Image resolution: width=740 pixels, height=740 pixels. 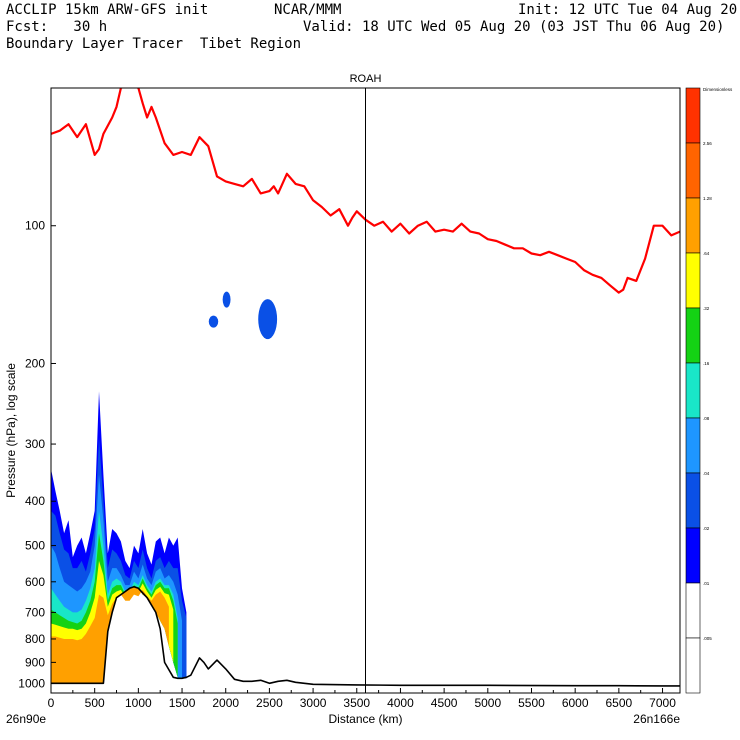 What do you see at coordinates (138, 703) in the screenshot?
I see `x-tick-label: 1000` at bounding box center [138, 703].